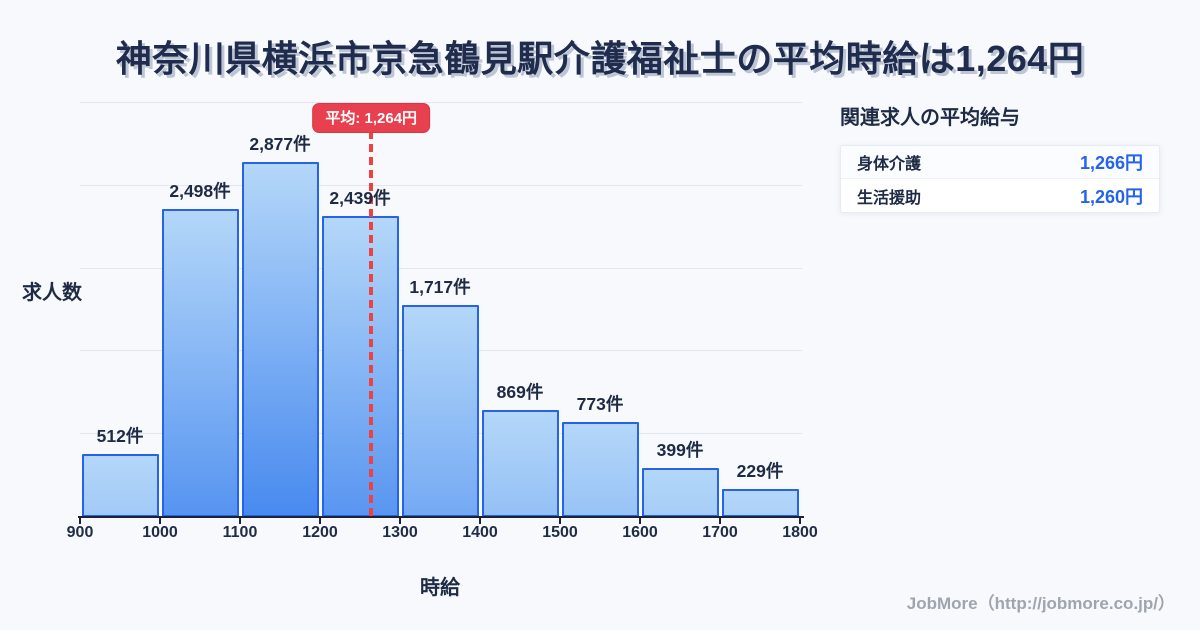 Image resolution: width=1200 pixels, height=630 pixels. I want to click on bar-value-label: 2,498件, so click(200, 191).